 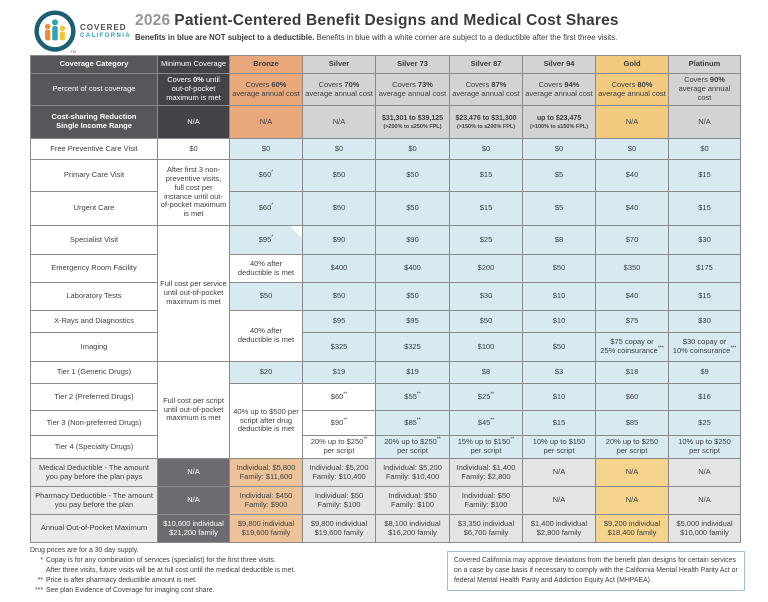 What do you see at coordinates (94, 397) in the screenshot?
I see `row-label-tier2: Tier 2 (Preferred Drugs)` at bounding box center [94, 397].